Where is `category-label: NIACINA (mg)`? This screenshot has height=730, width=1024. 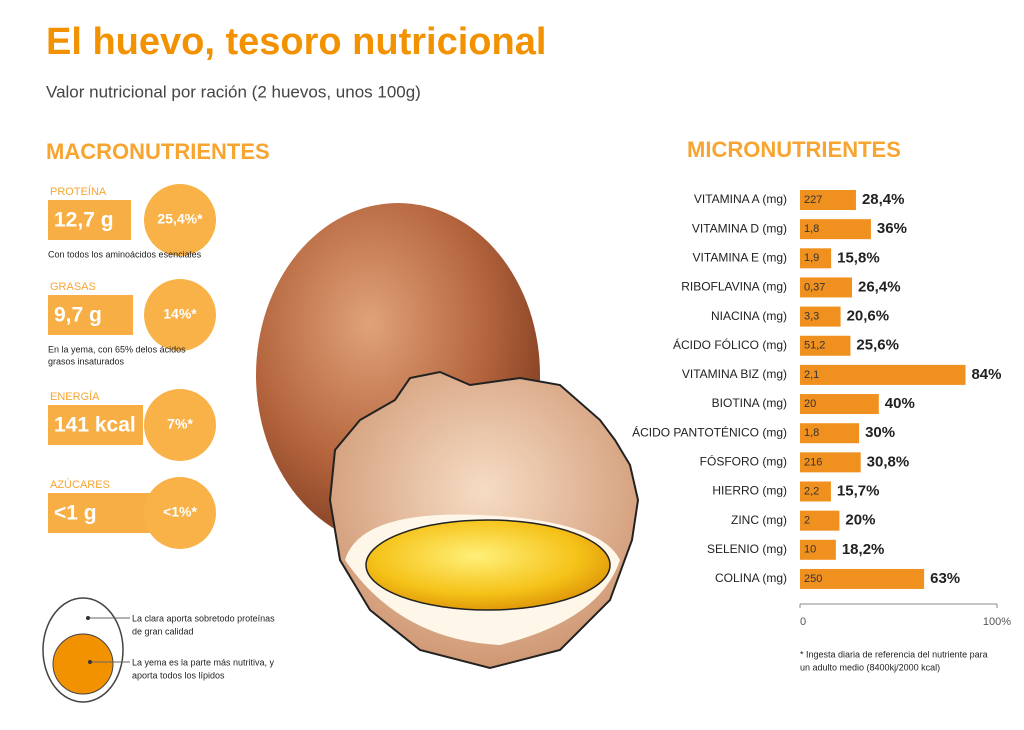 category-label: NIACINA (mg) is located at coordinates (749, 316).